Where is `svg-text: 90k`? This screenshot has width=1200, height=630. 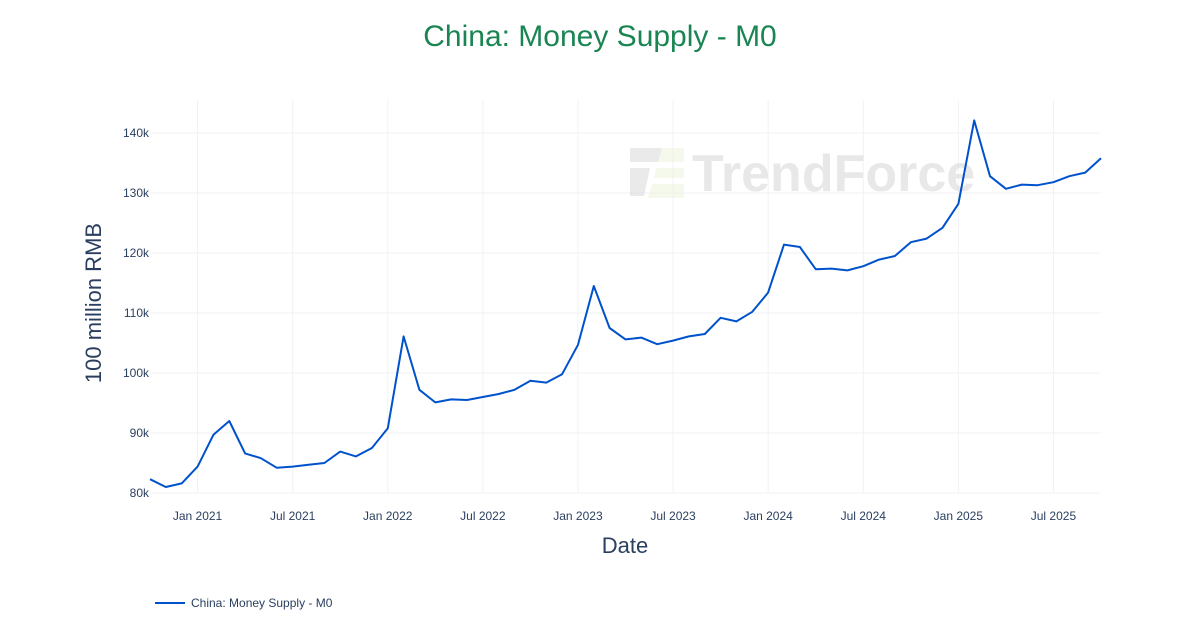 svg-text: 90k is located at coordinates (140, 433).